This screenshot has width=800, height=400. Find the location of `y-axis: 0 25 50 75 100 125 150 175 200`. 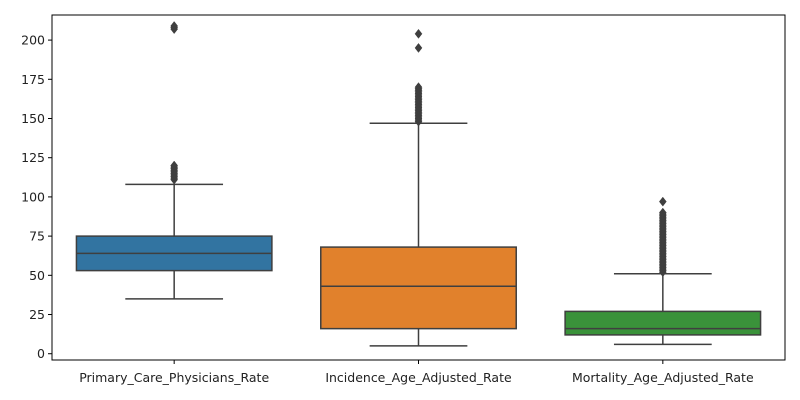

y-axis: 0 25 50 75 100 125 150 175 200 is located at coordinates (36, 197).